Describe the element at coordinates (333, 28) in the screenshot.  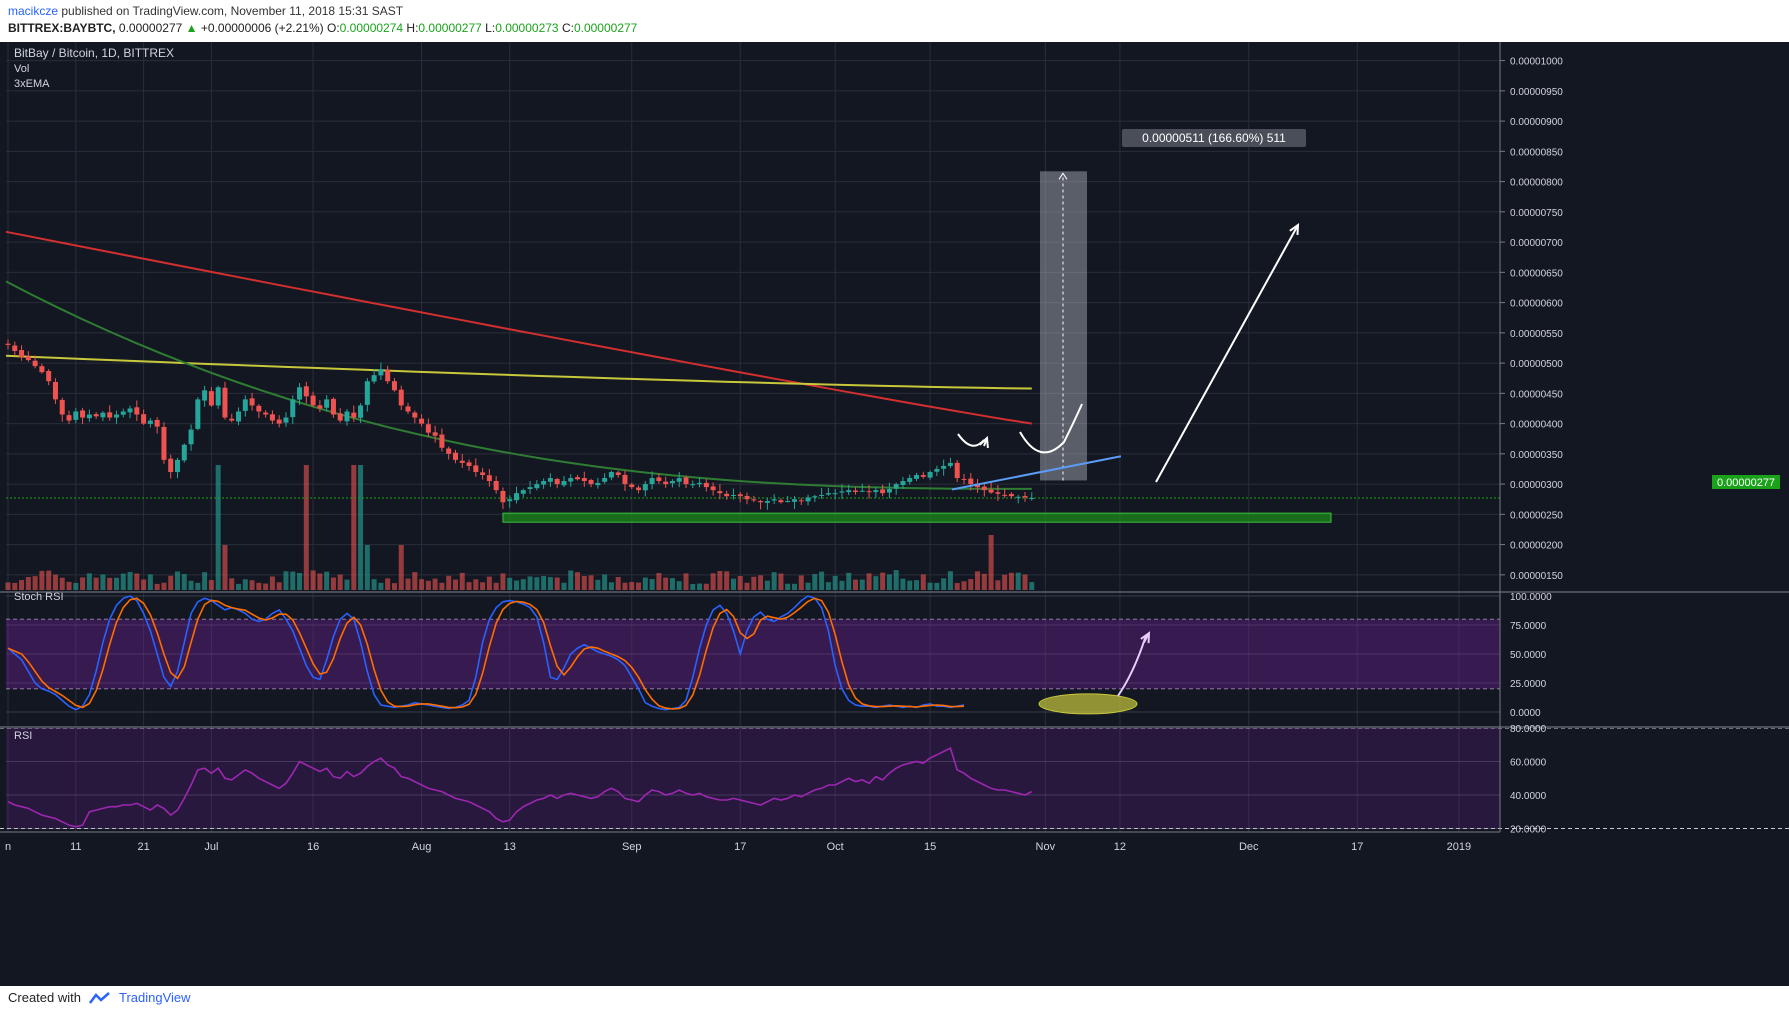
I see `open-label: O:` at that location.